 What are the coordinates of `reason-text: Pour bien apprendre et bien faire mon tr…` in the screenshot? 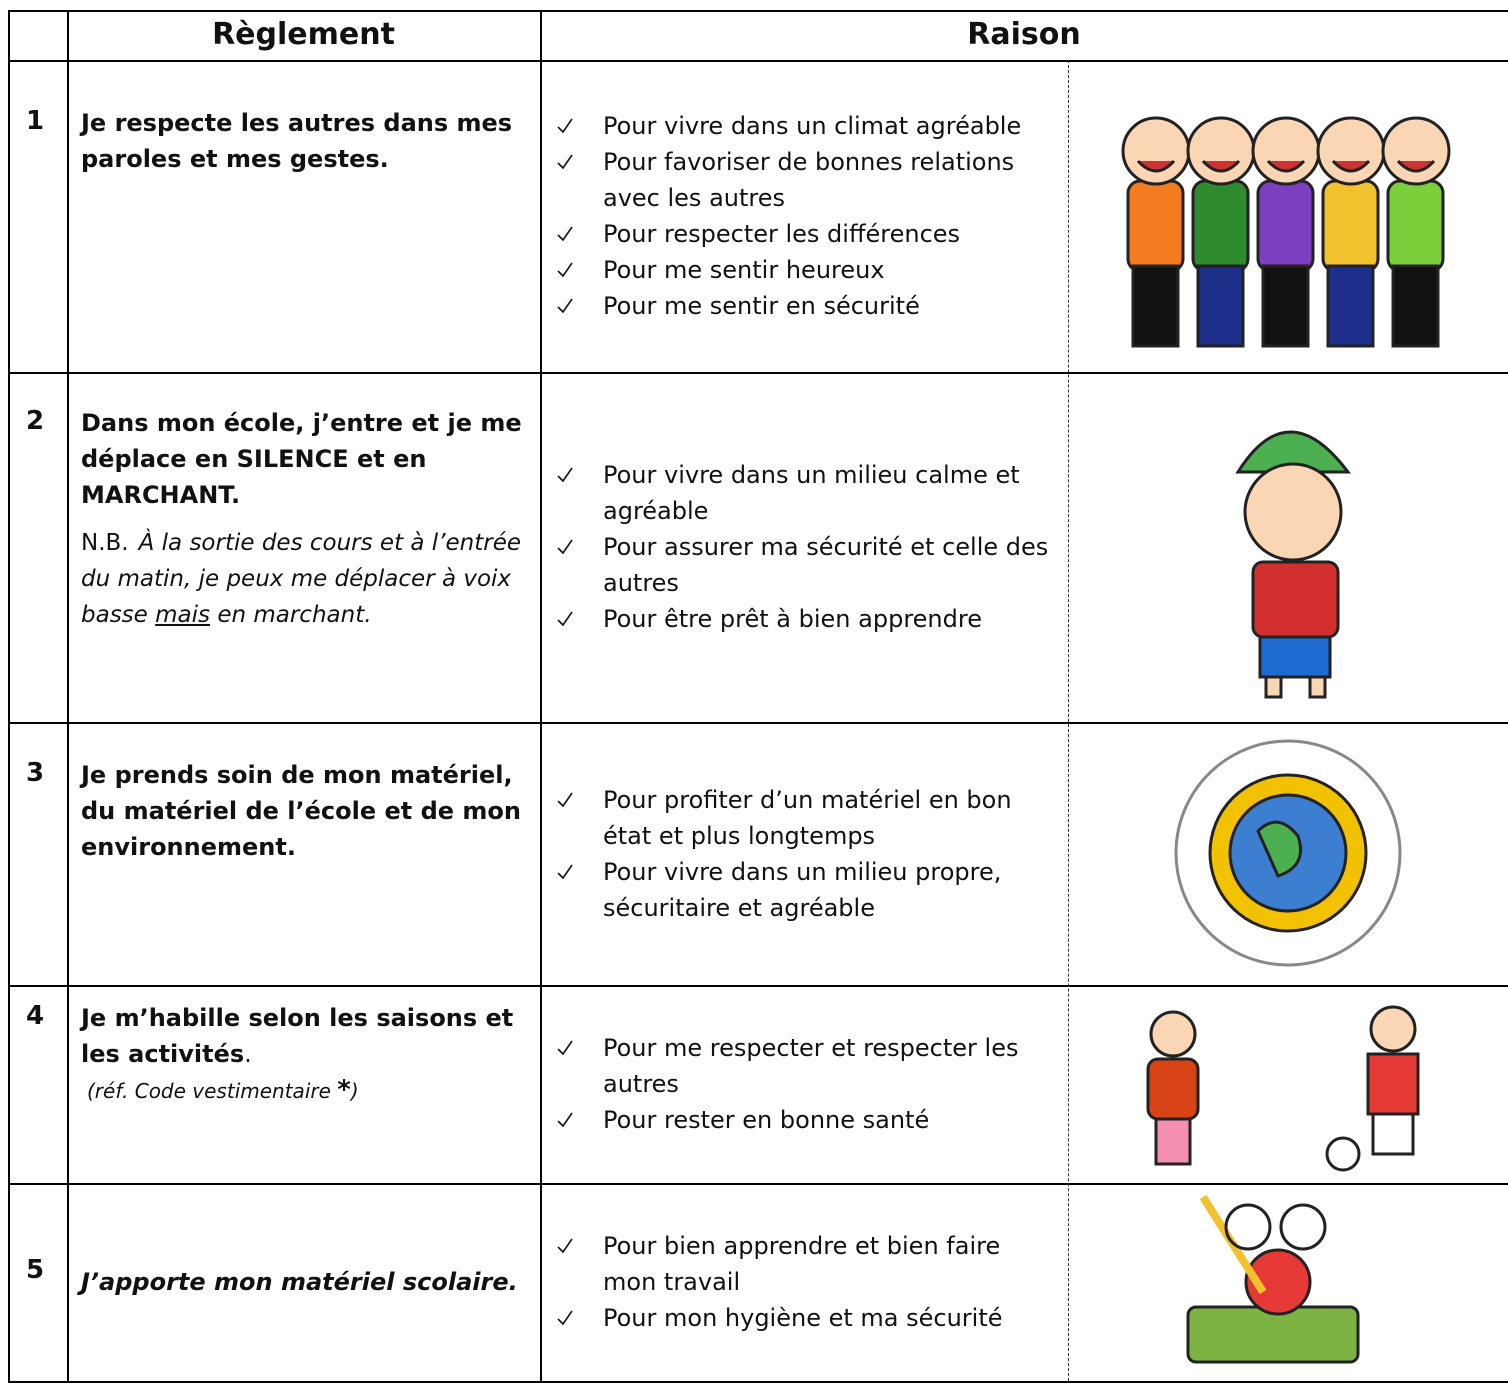 It's located at (802, 1264).